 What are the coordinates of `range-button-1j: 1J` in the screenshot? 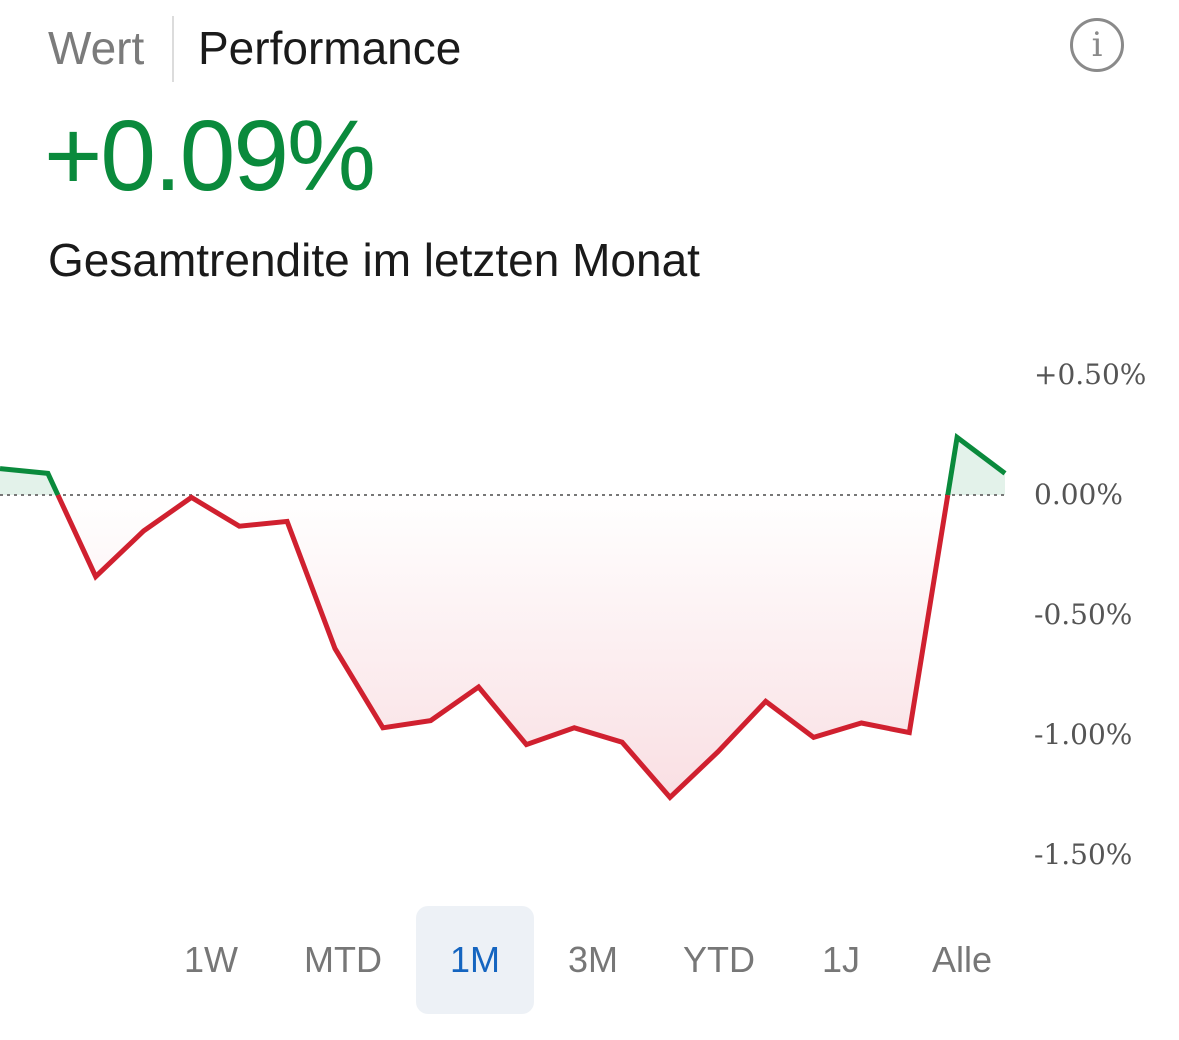 It's located at (841, 959).